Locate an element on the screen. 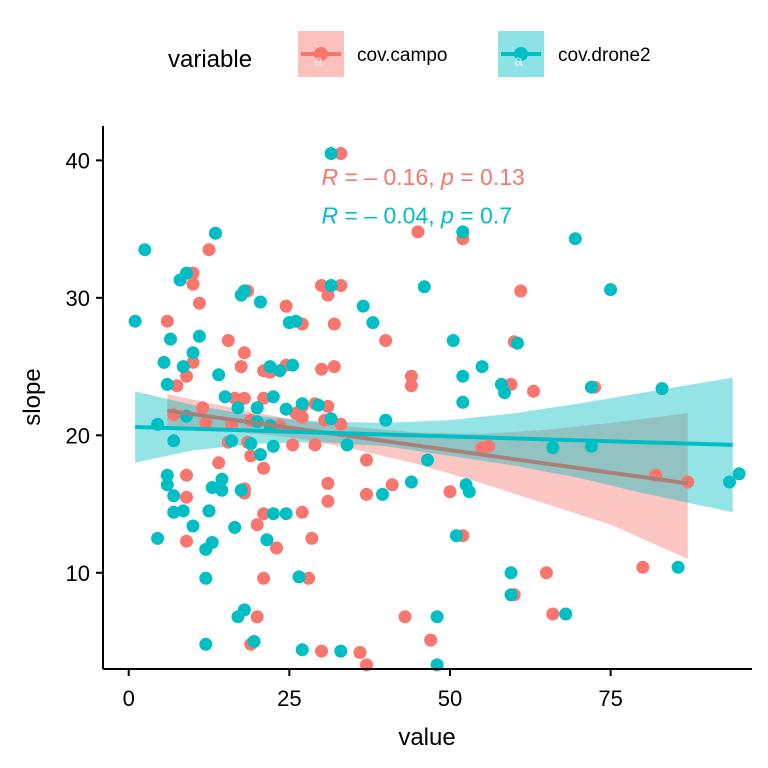 Image resolution: width=768 pixels, height=768 pixels. correlation-p-value: = 0.13 is located at coordinates (489, 177).